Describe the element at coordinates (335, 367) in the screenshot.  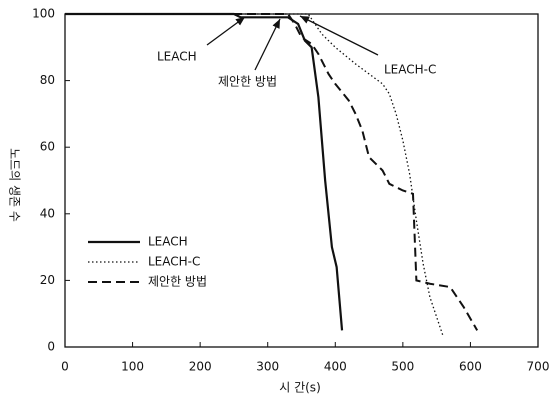
I see `x-tick-label: 400` at that location.